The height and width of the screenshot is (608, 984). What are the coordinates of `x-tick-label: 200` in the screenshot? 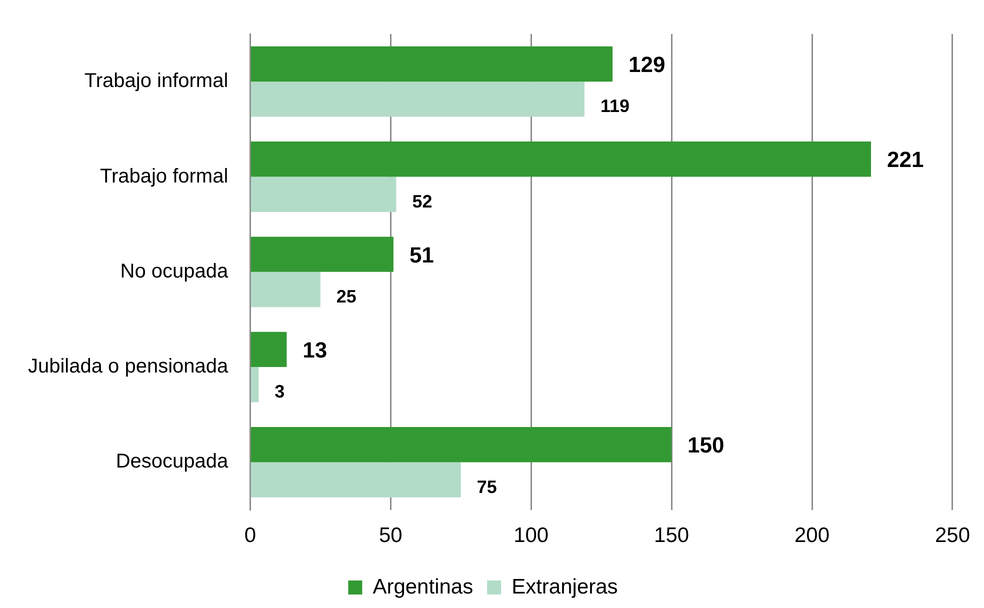 It's located at (812, 536).